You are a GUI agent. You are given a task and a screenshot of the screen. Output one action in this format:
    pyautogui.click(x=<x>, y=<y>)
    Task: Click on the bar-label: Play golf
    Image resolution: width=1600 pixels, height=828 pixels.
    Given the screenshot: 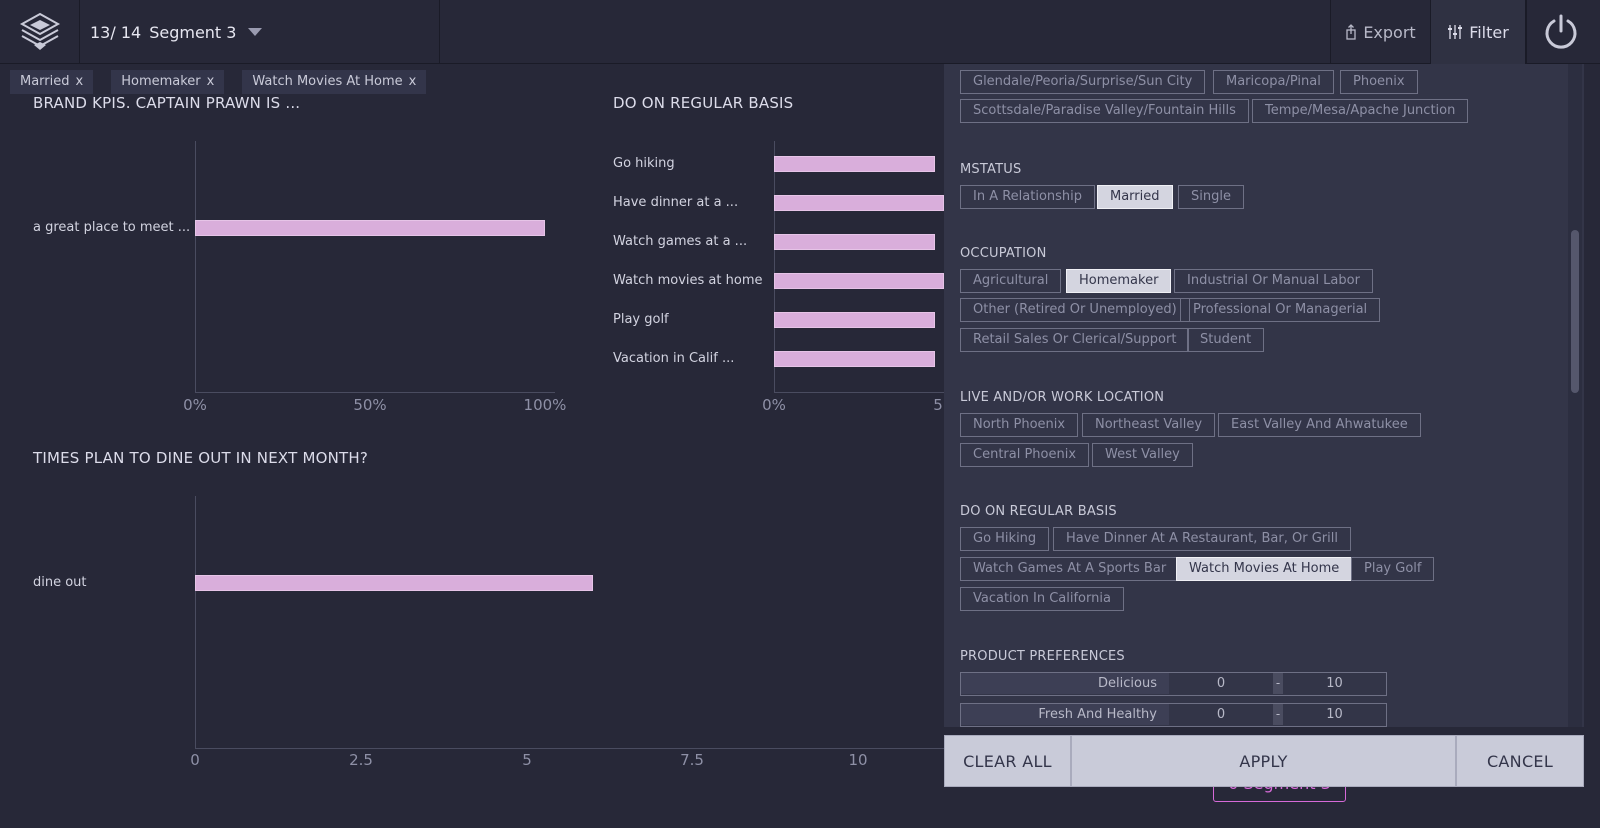 What is the action you would take?
    pyautogui.click(x=641, y=319)
    